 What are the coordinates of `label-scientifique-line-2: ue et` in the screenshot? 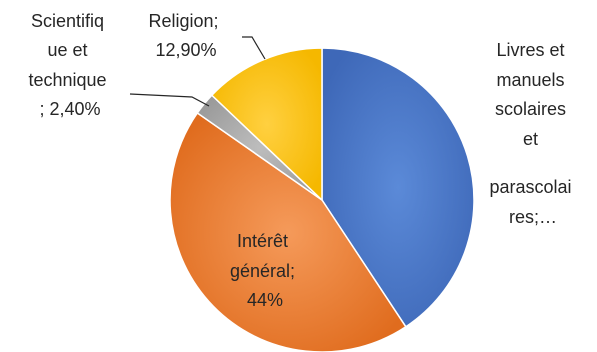 It's located at (67, 50).